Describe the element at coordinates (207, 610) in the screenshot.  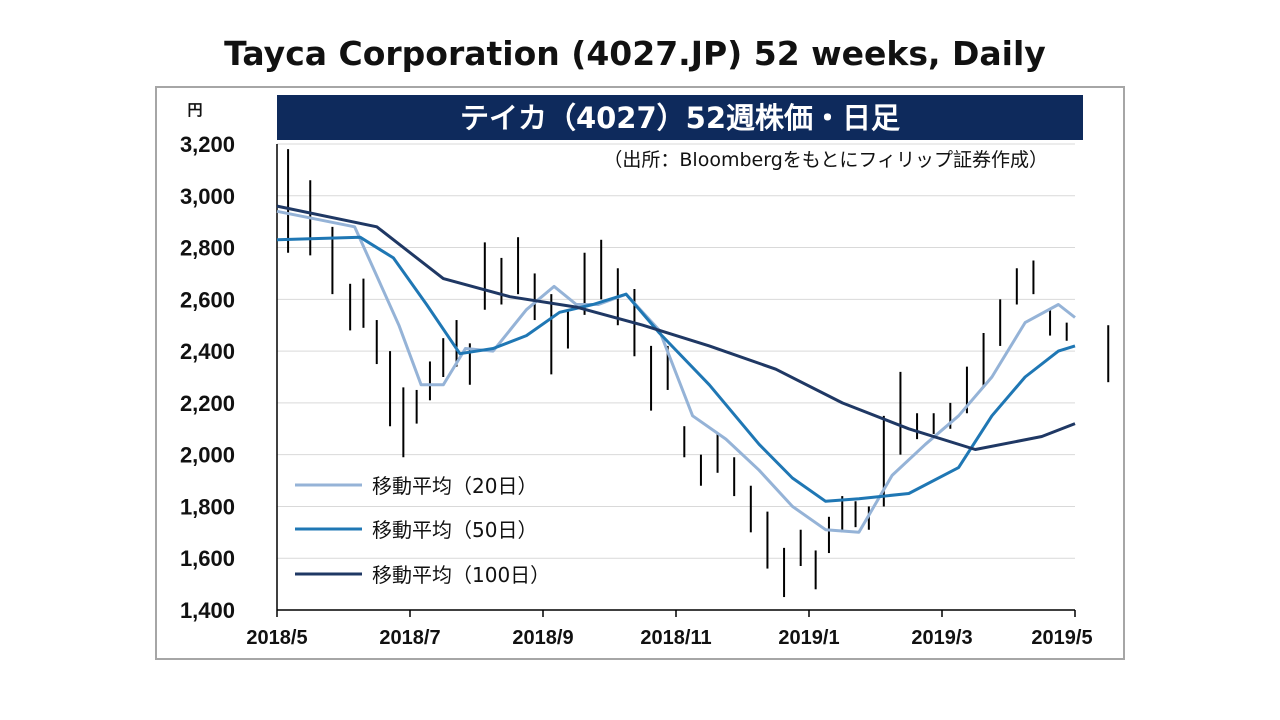
I see `y-tick-label: 1,400` at that location.